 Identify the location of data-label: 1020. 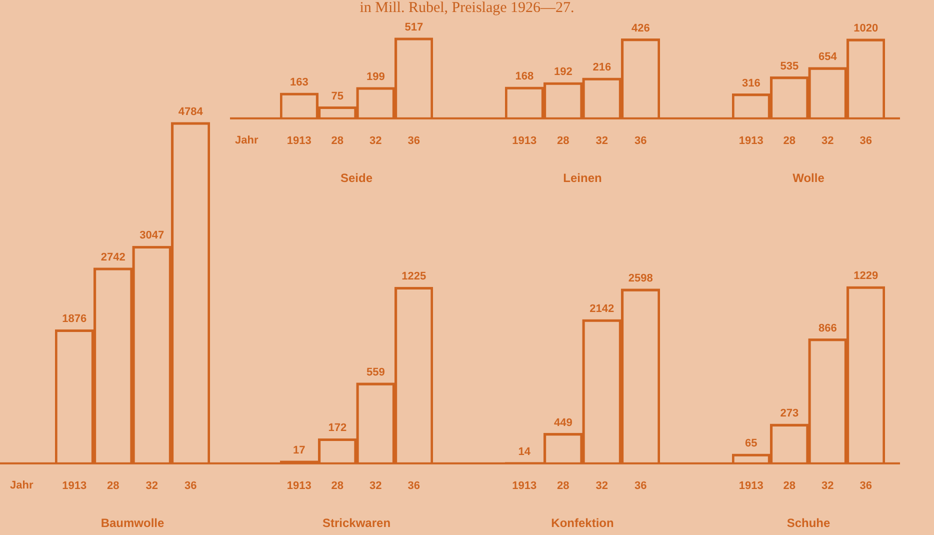
(866, 28).